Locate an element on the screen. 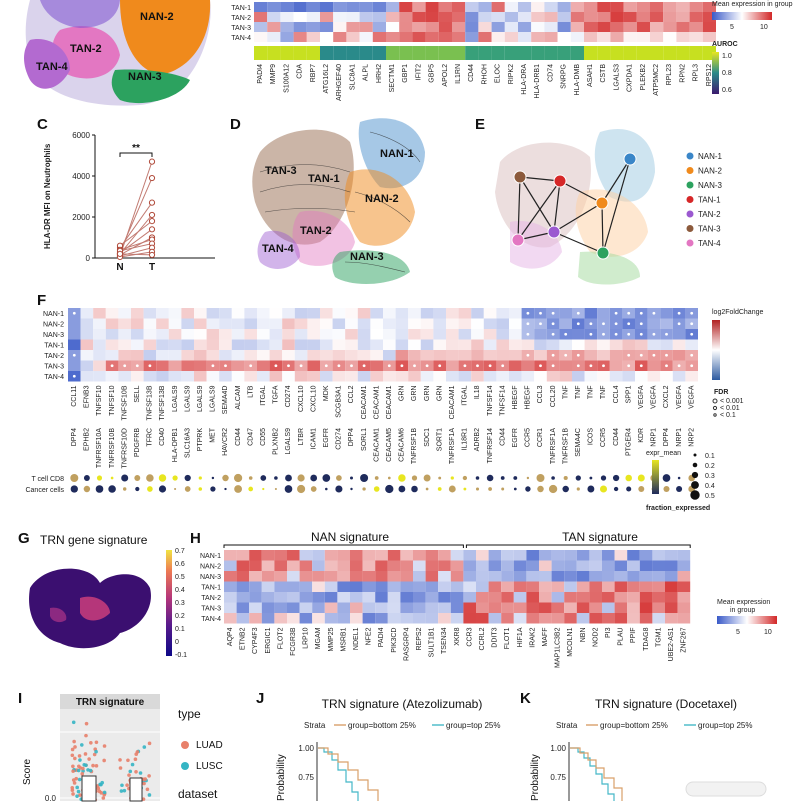 The height and width of the screenshot is (806, 801). e-edge is located at coordinates (616, 181).